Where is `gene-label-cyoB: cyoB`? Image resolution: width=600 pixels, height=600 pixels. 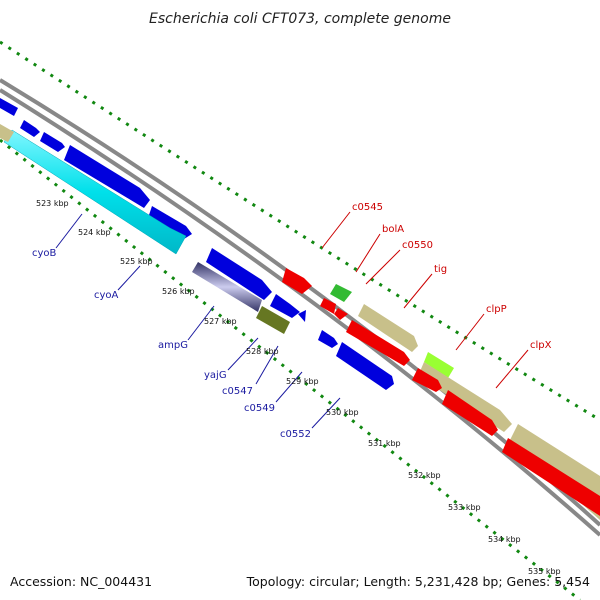 gene-label-cyoB: cyoB is located at coordinates (44, 253).